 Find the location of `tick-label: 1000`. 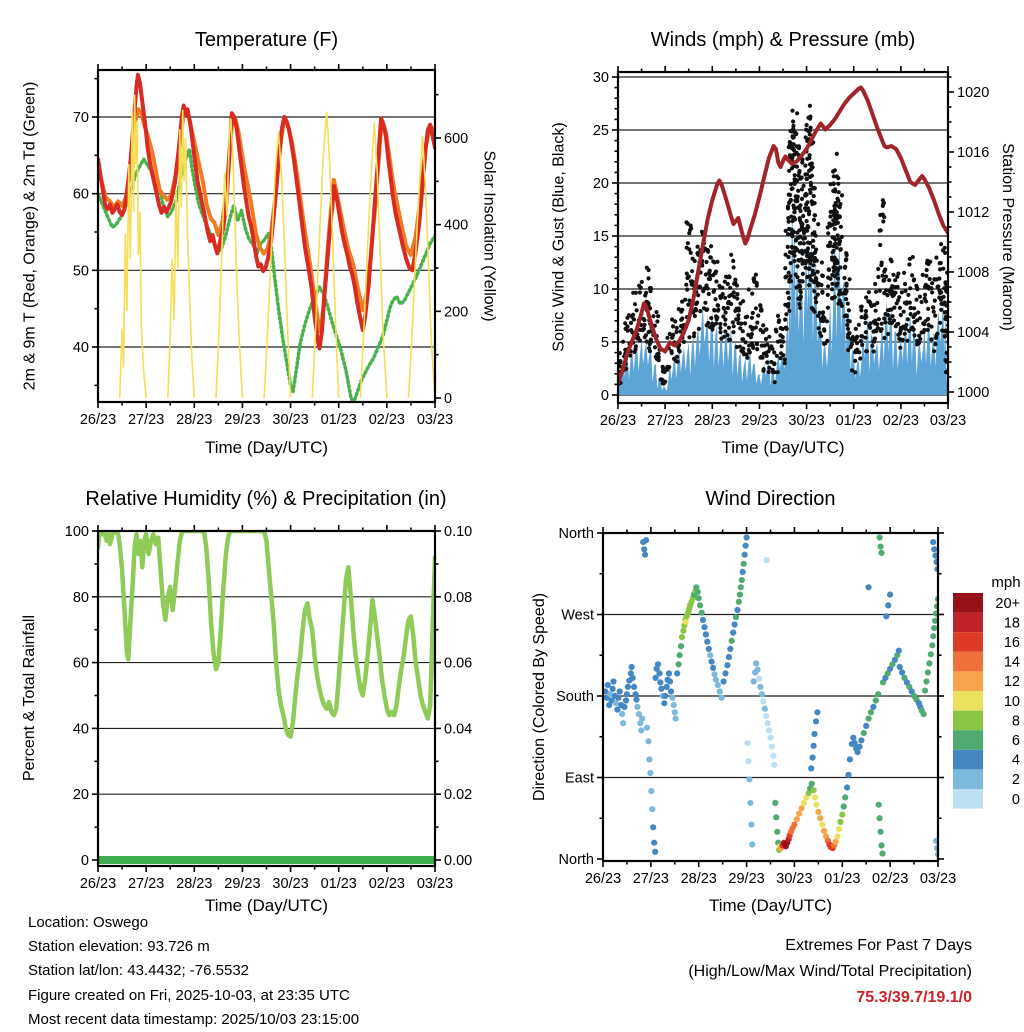

tick-label: 1000 is located at coordinates (973, 393).